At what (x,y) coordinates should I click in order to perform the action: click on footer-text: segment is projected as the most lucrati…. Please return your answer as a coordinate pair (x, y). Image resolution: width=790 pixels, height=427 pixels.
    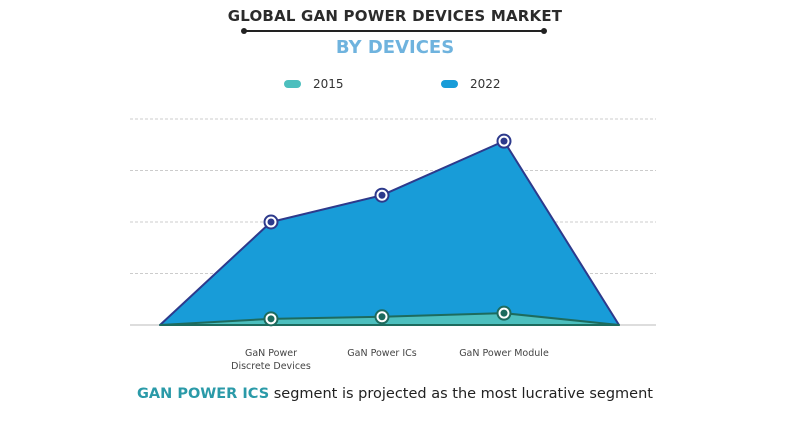
    Looking at the image, I should click on (461, 394).